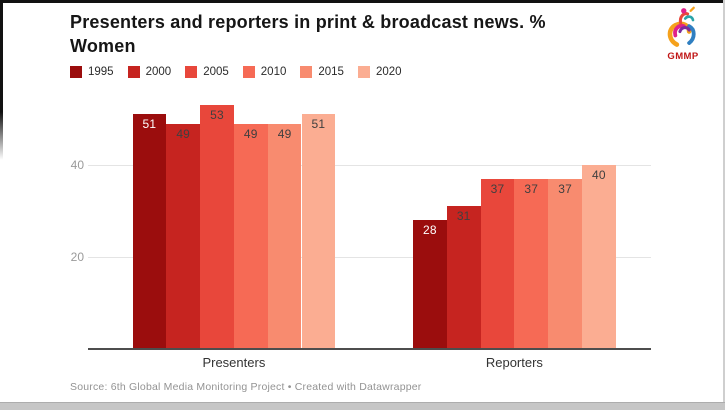 This screenshot has height=410, width=725. I want to click on bar: 53, so click(217, 227).